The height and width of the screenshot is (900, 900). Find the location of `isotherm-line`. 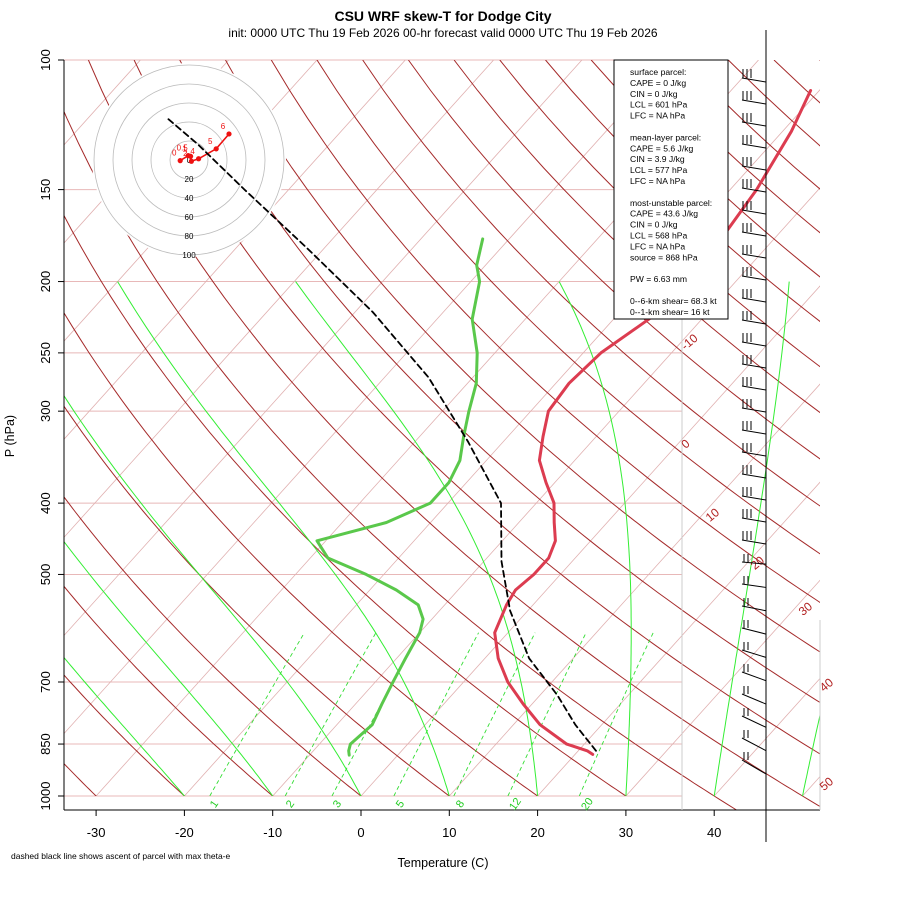

isotherm-line is located at coordinates (766, 428).